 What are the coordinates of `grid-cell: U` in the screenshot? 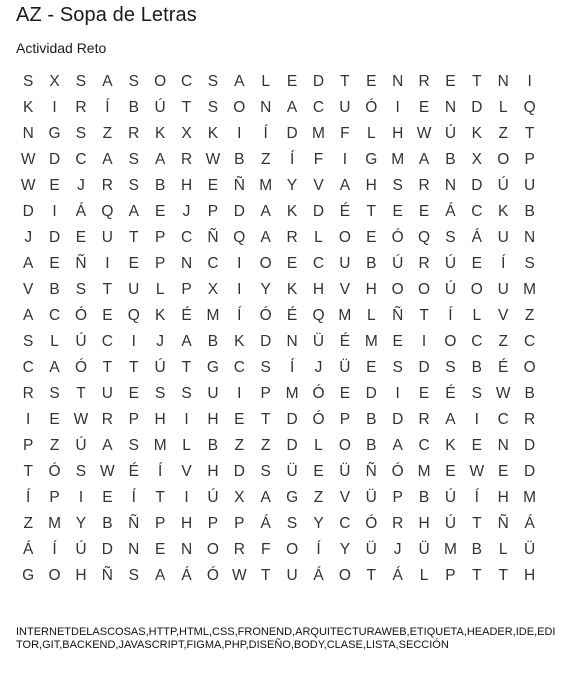 It's located at (107, 393).